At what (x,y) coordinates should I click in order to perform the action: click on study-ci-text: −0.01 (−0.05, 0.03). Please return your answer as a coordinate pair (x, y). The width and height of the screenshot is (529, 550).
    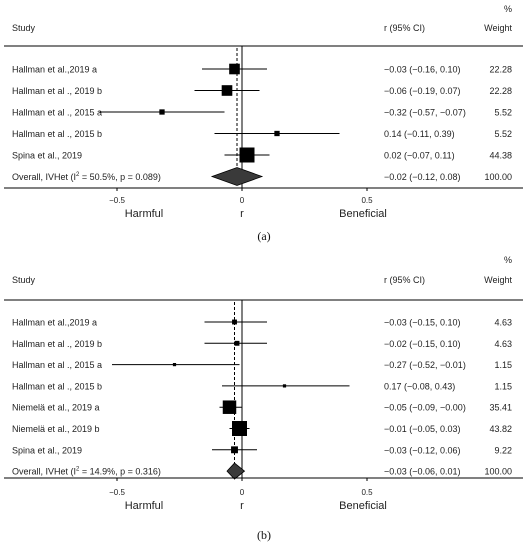
    Looking at the image, I should click on (422, 429).